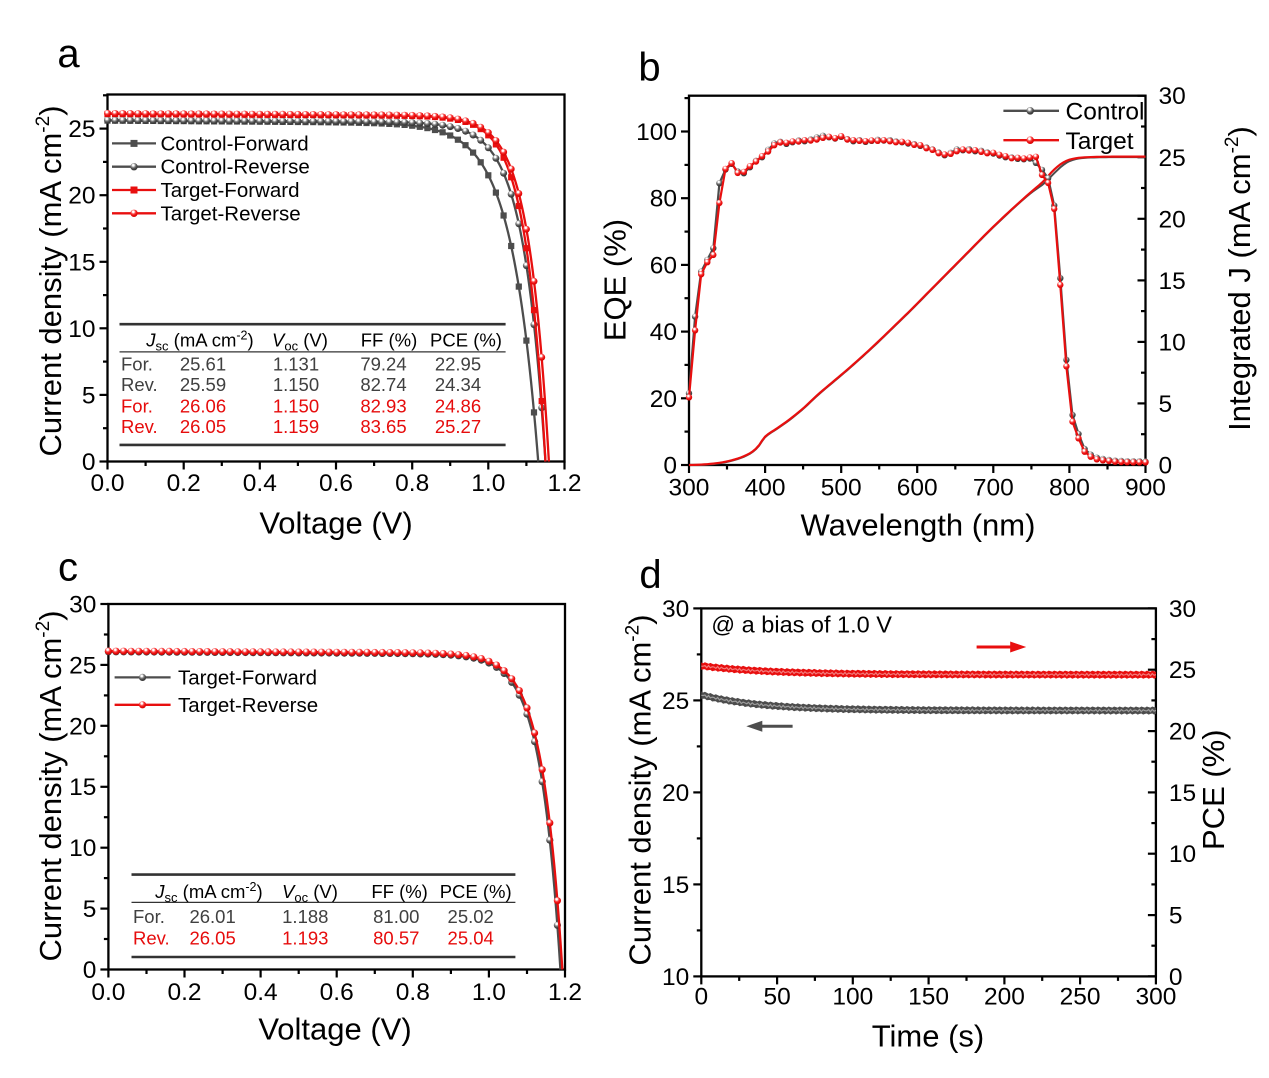 Image resolution: width=1269 pixels, height=1078 pixels. I want to click on svg-text: 25.27, so click(458, 426).